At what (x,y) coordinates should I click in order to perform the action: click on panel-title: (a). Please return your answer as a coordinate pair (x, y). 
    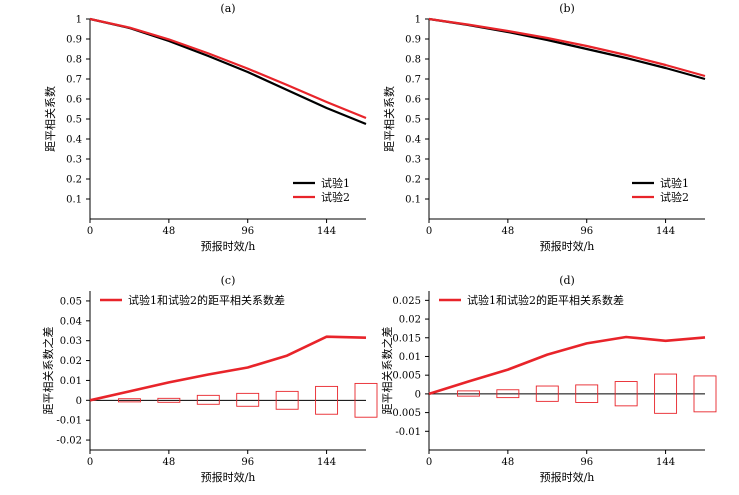
    Looking at the image, I should click on (227, 8).